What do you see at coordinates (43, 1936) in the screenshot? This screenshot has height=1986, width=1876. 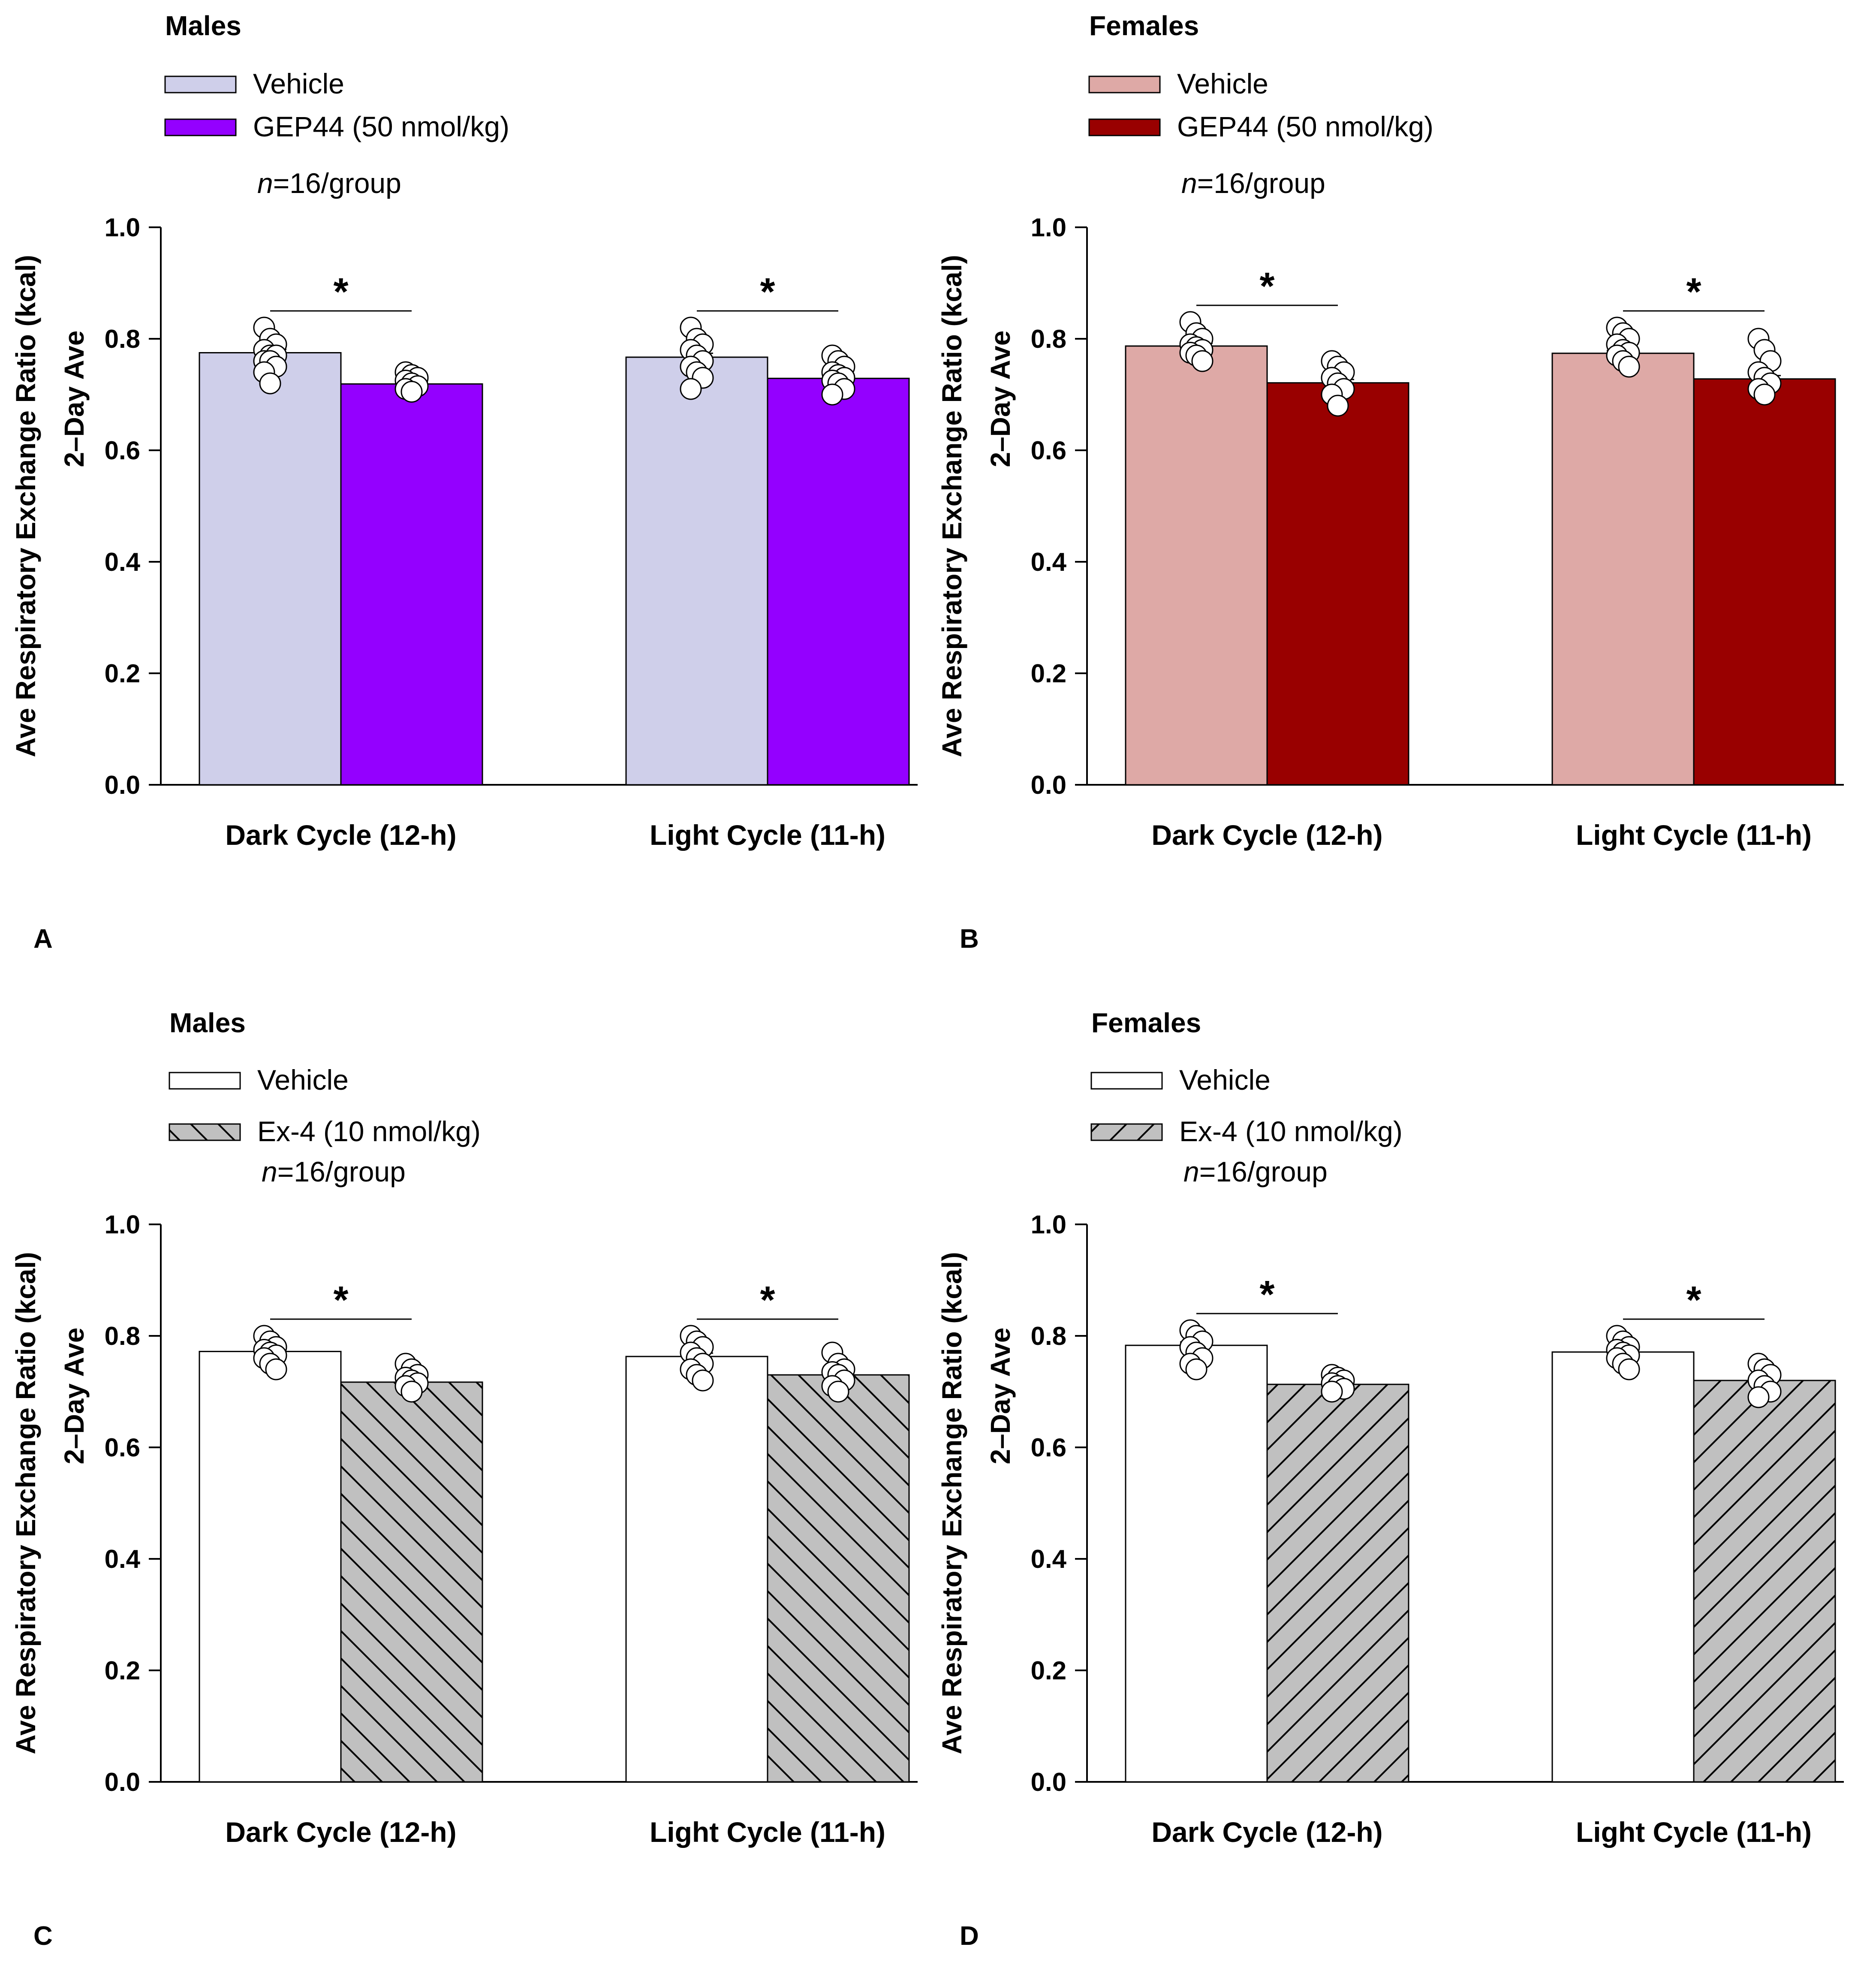 I see `panel-letter: C` at bounding box center [43, 1936].